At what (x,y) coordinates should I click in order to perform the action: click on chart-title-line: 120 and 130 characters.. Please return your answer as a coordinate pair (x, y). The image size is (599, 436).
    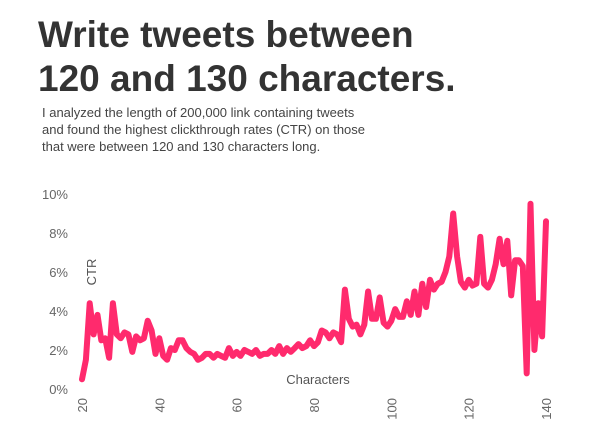
    Looking at the image, I should click on (247, 78).